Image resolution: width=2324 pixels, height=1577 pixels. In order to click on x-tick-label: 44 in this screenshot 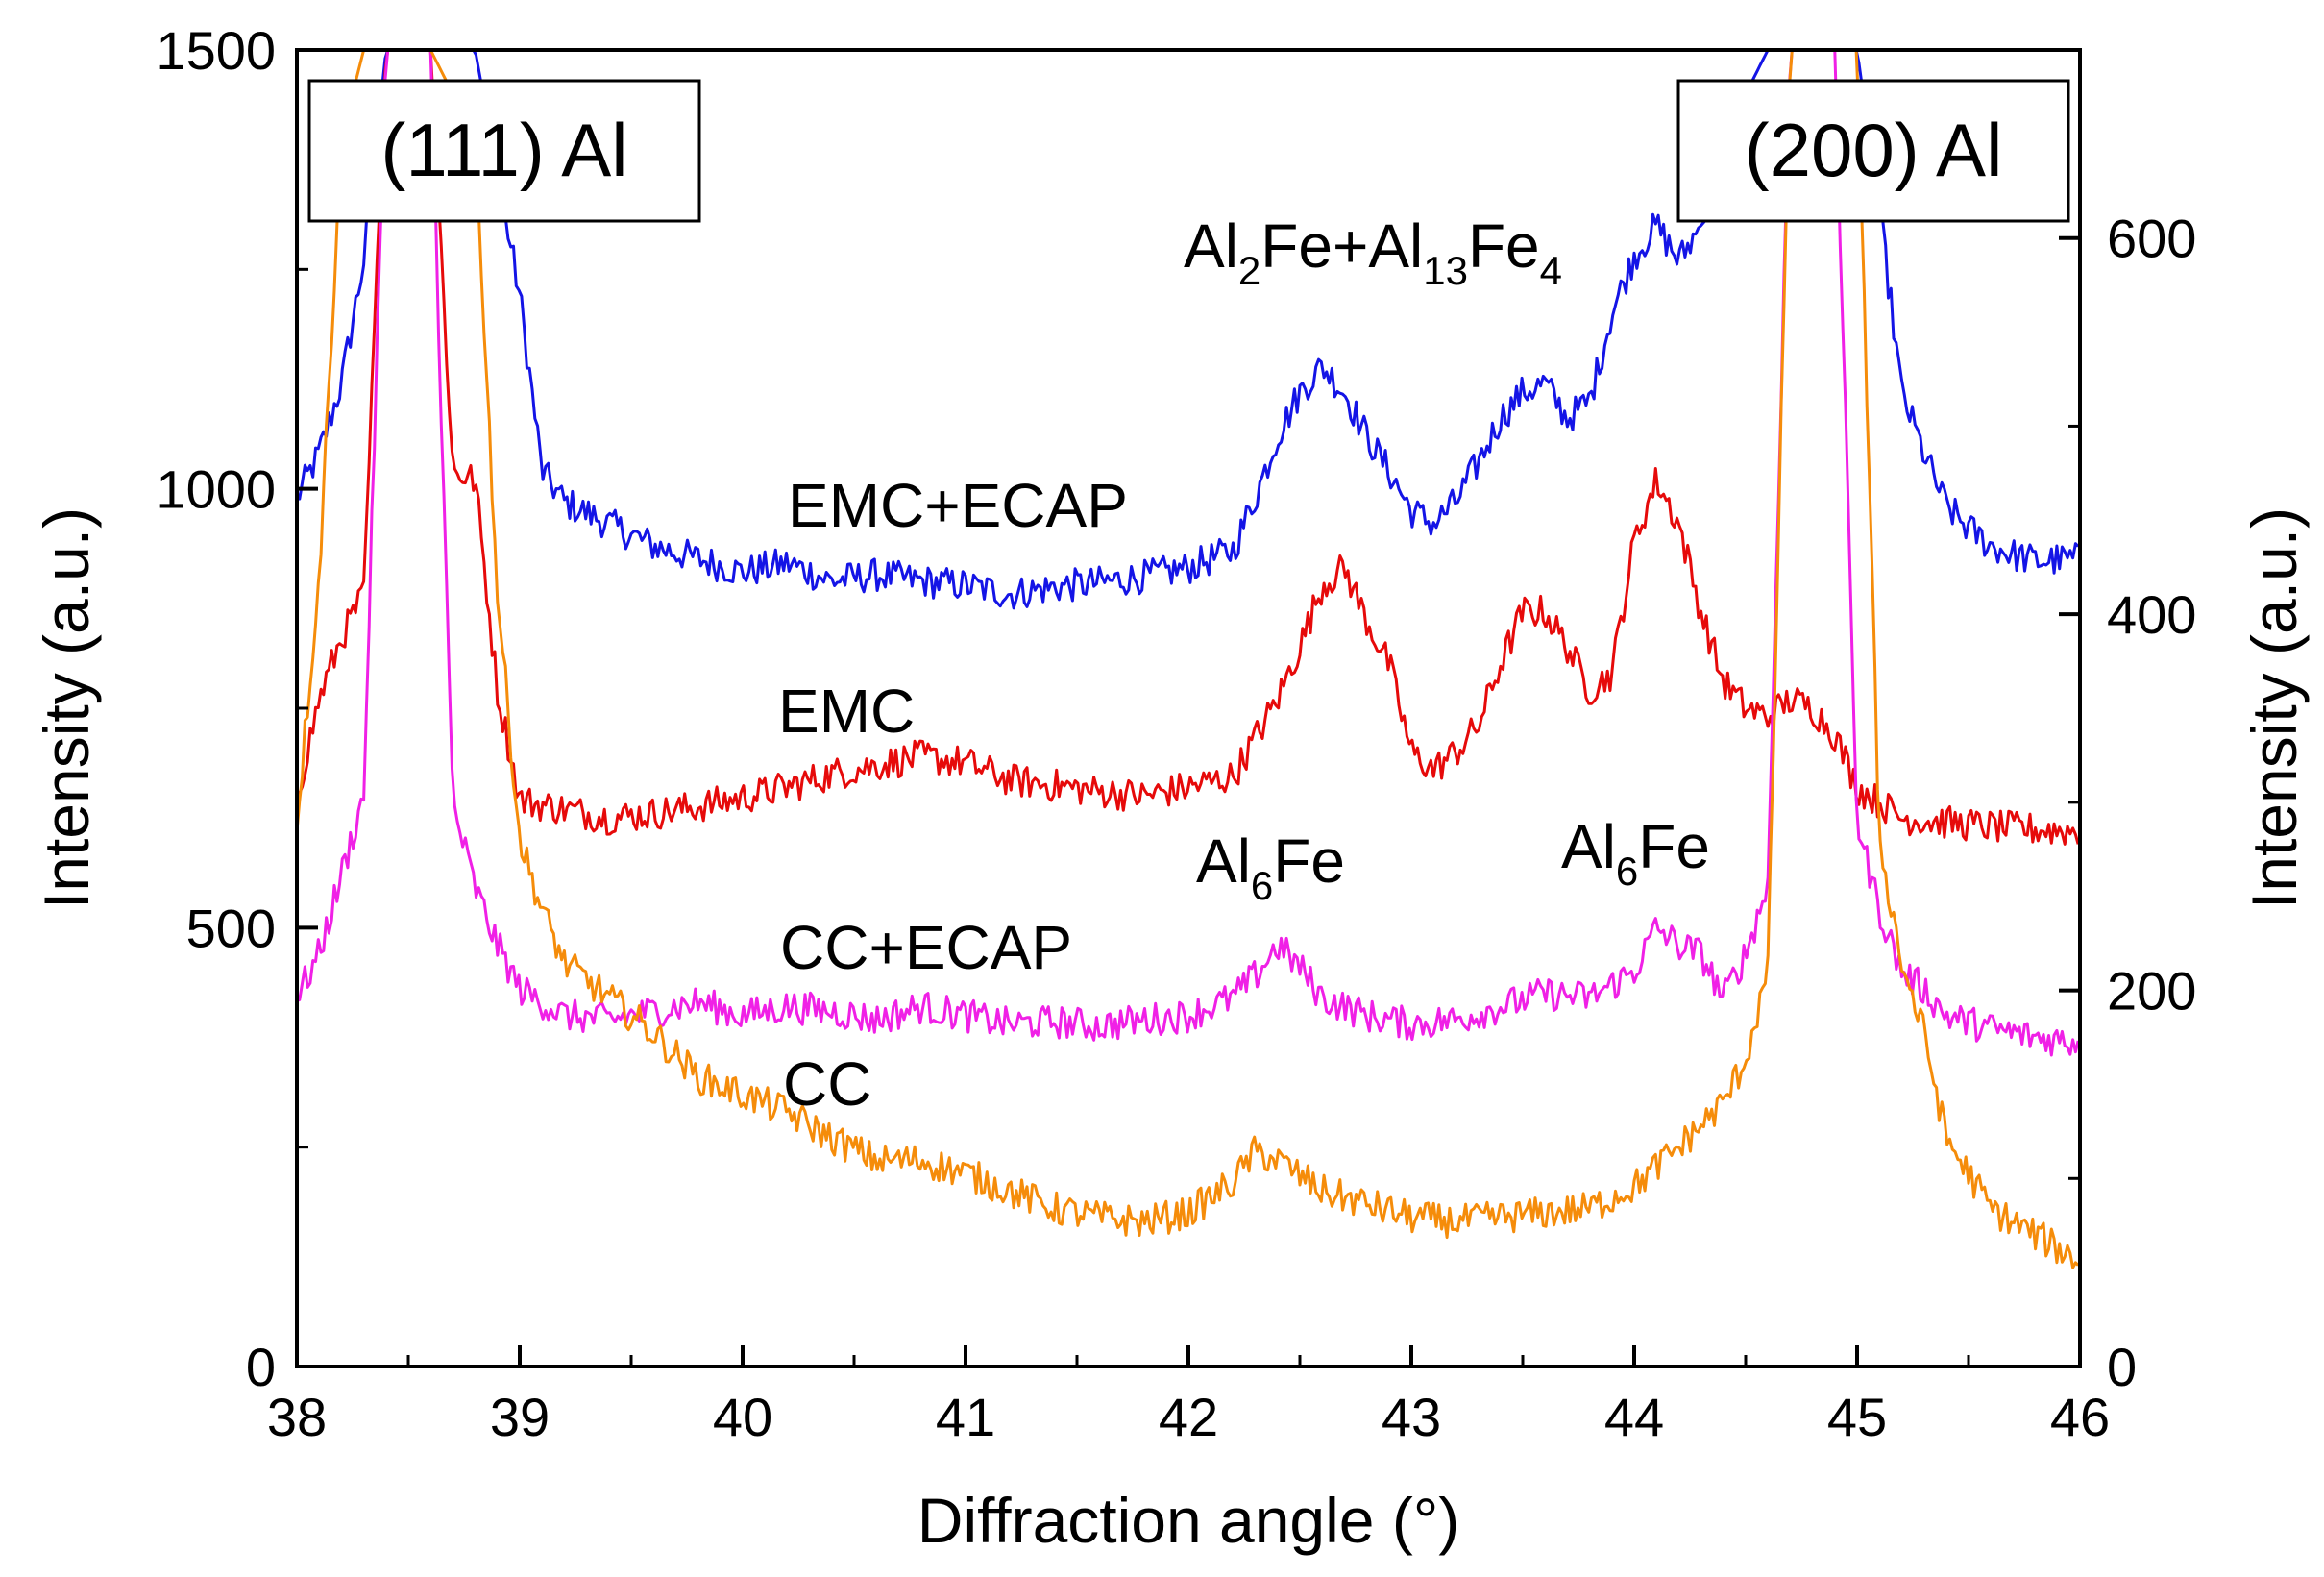, I will do `click(1634, 1417)`.